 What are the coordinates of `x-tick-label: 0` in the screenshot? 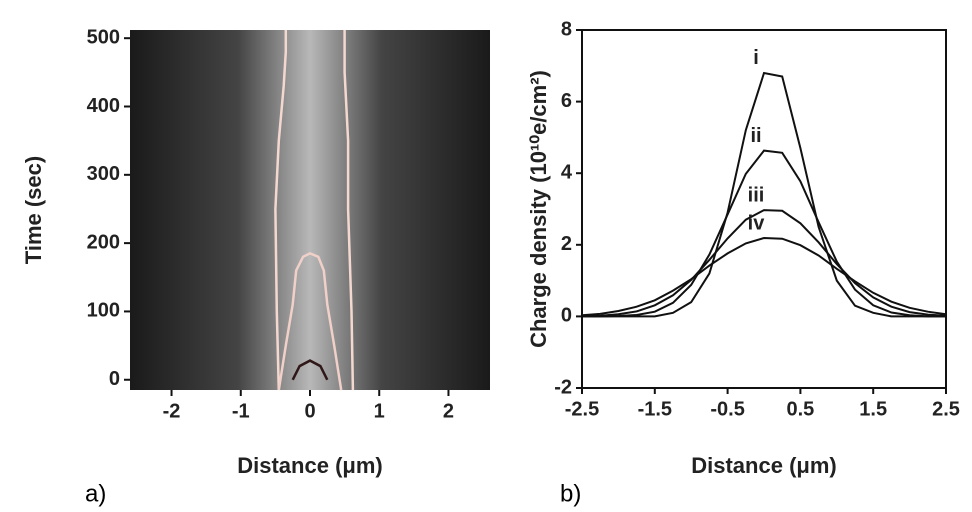 It's located at (309, 411).